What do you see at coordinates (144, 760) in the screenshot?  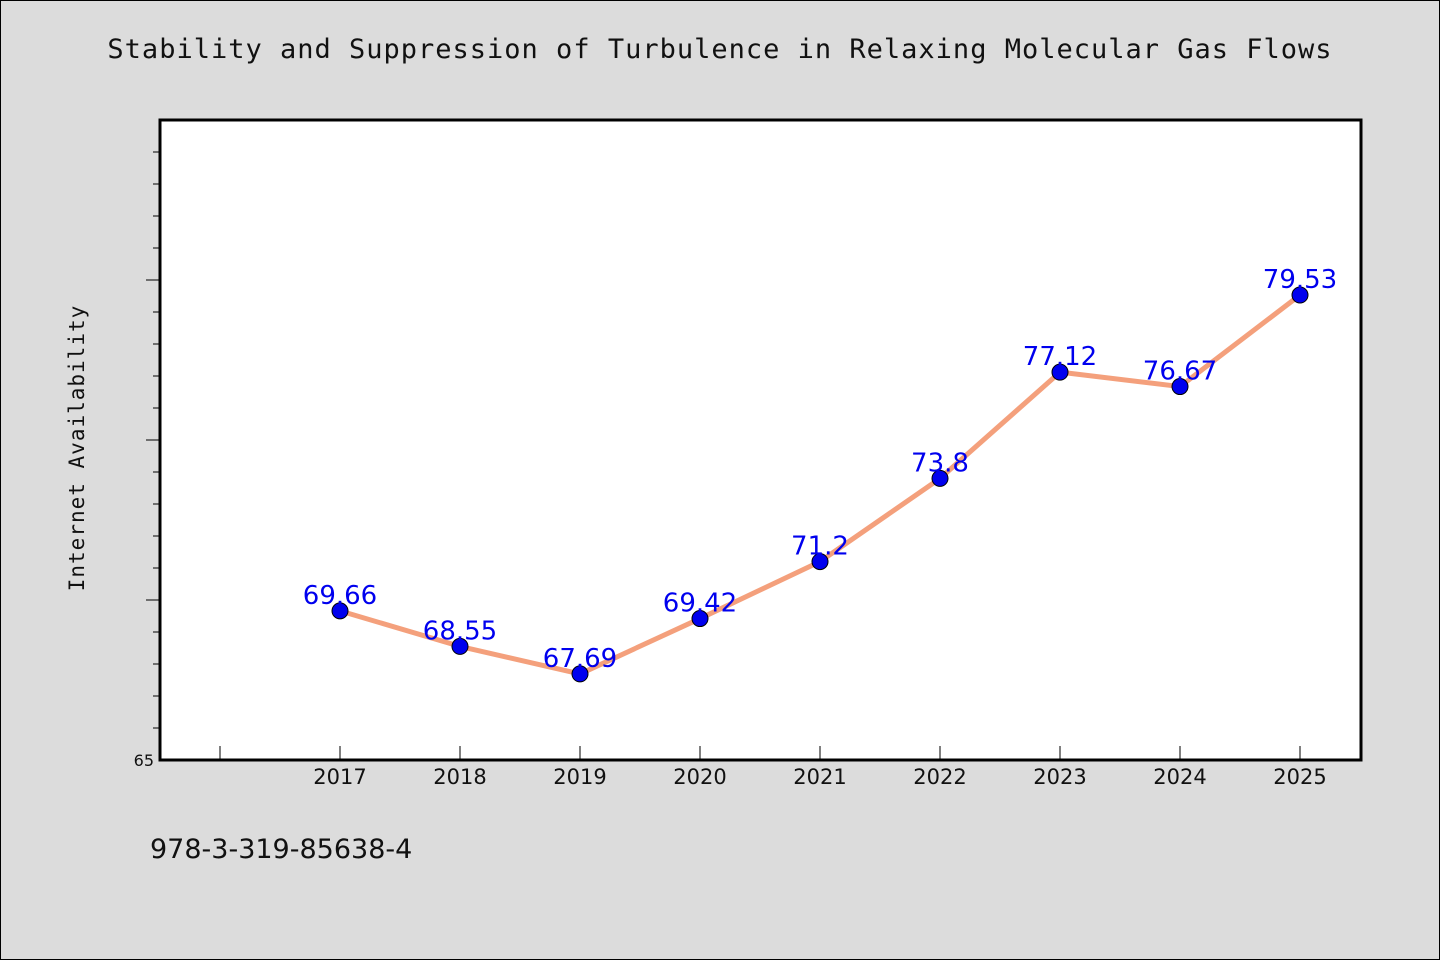 I see `y-tick-label: 65` at bounding box center [144, 760].